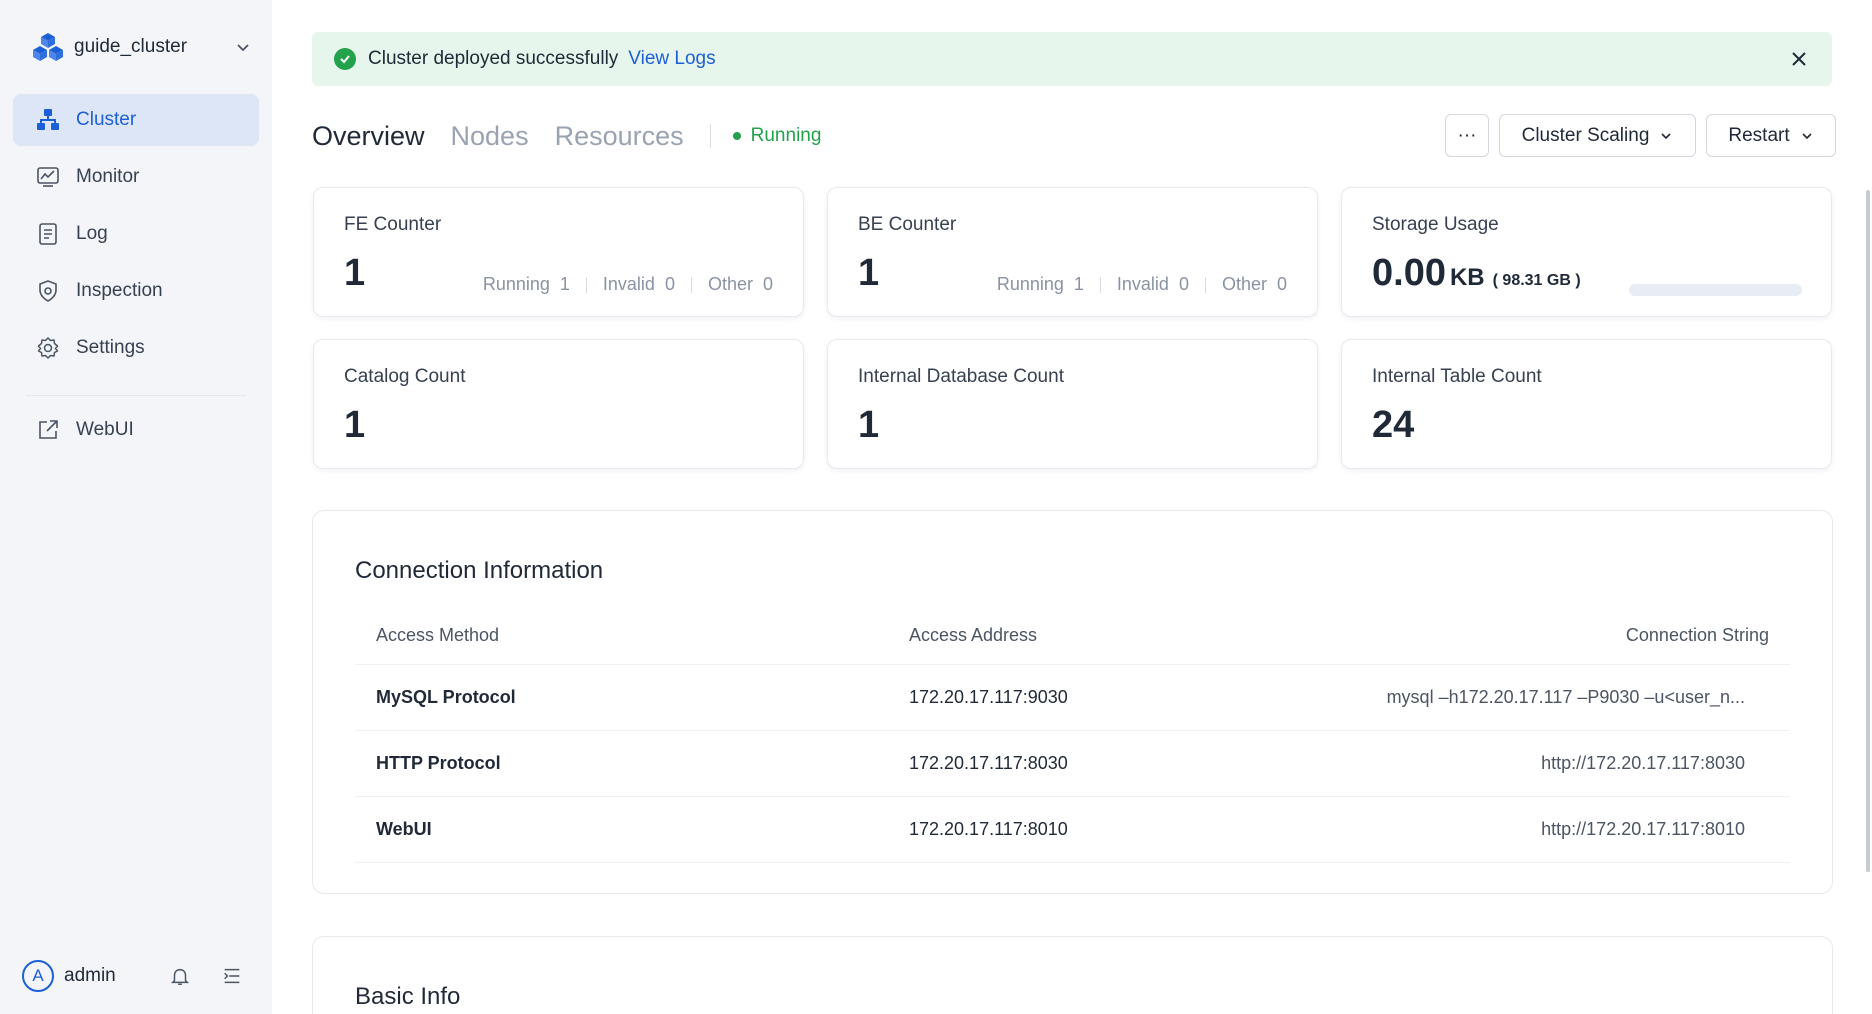 This screenshot has width=1872, height=1014. I want to click on sidebar-divider, so click(136, 395).